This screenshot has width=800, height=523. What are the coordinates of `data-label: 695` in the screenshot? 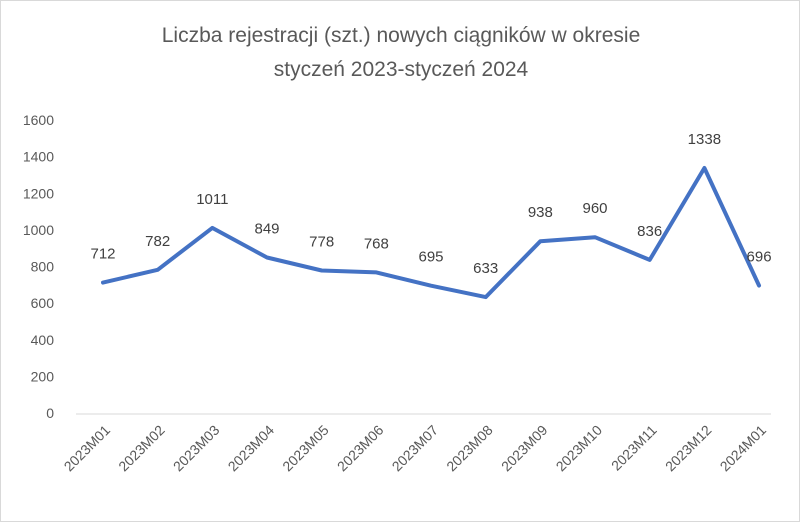 It's located at (431, 257).